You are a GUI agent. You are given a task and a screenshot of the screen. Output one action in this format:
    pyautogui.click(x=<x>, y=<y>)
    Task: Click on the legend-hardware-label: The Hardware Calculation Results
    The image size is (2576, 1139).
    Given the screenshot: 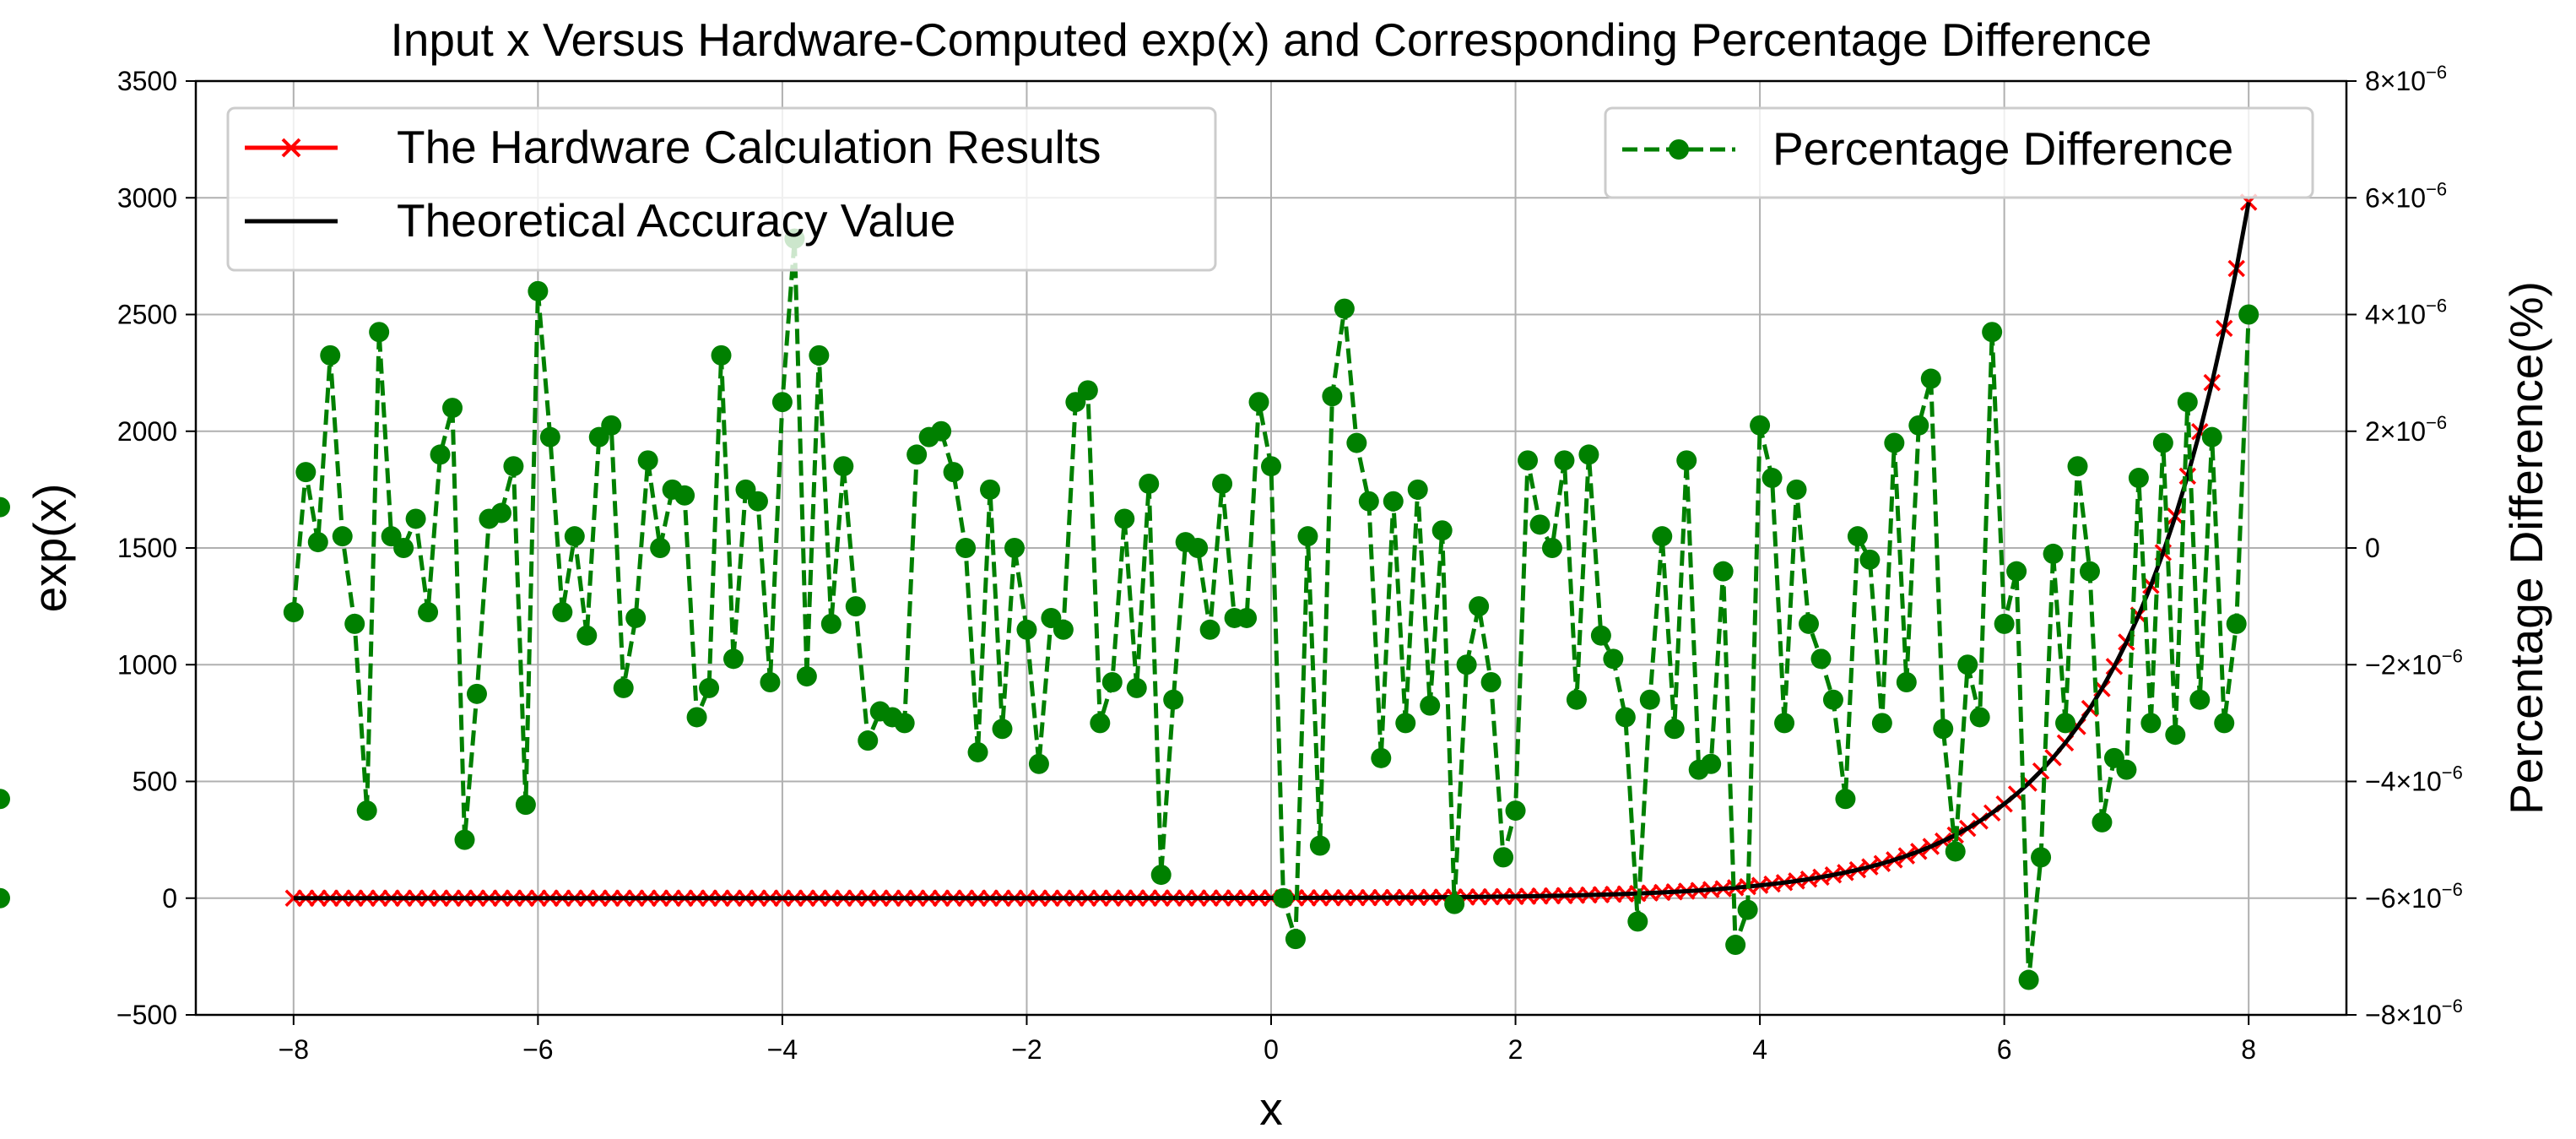 What is the action you would take?
    pyautogui.click(x=749, y=147)
    